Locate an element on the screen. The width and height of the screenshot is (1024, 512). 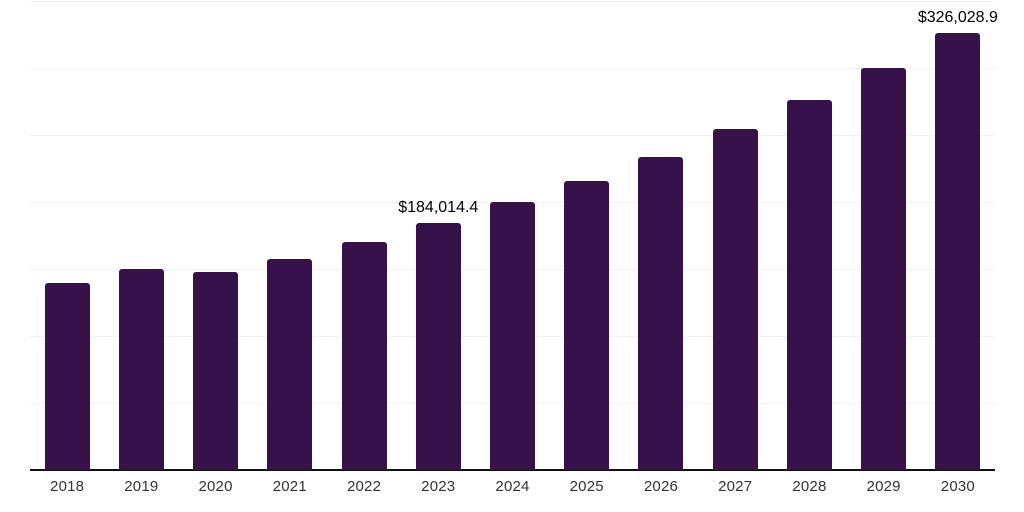
bar-2018 is located at coordinates (67, 376).